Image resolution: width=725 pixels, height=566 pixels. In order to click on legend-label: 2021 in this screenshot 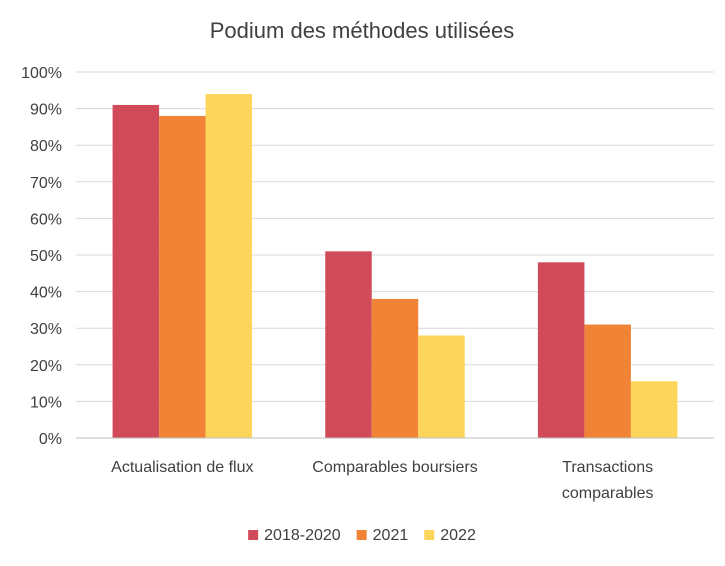, I will do `click(391, 535)`.